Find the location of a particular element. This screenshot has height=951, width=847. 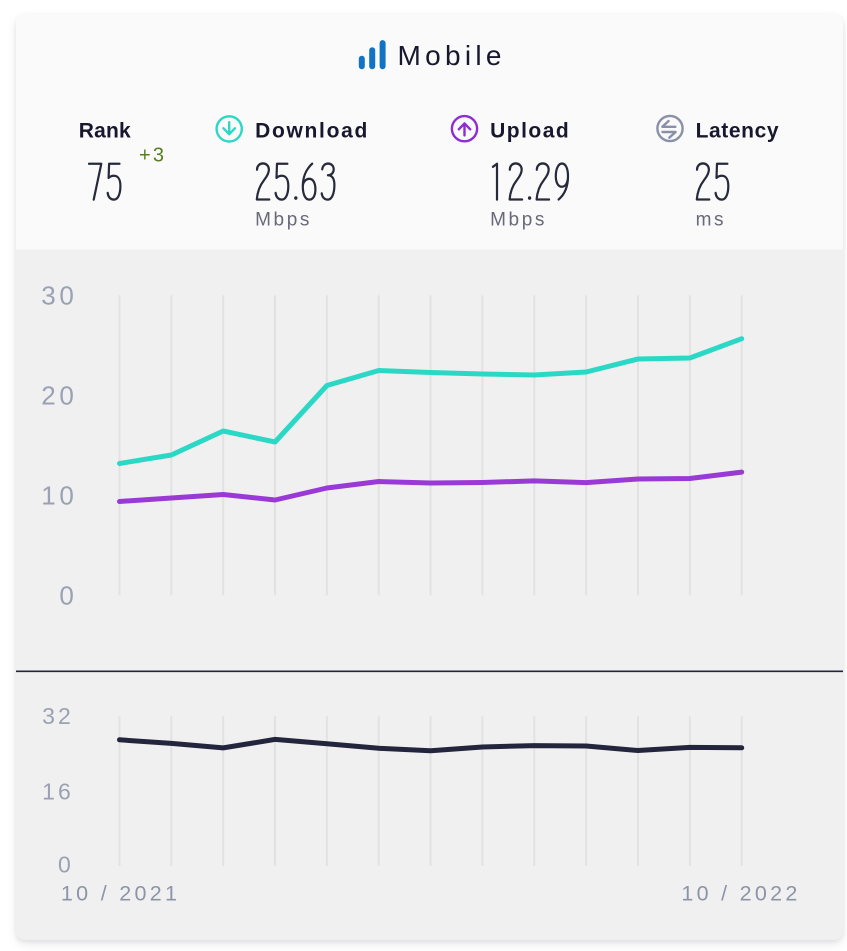

svg-text: Mobile is located at coordinates (452, 55).